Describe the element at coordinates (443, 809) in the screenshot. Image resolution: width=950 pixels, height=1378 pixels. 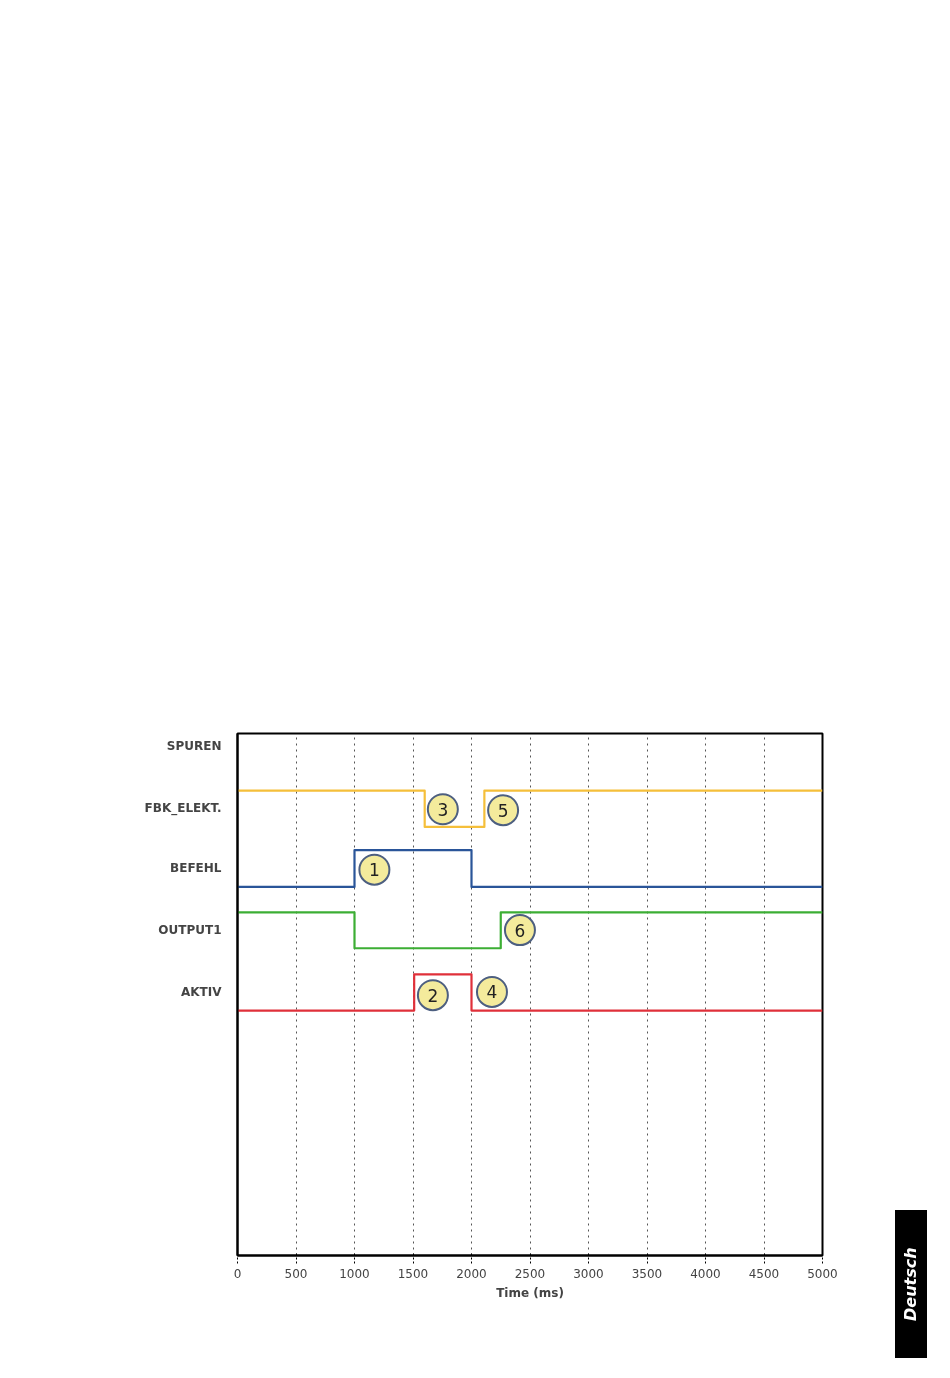
I see `annotation: 3` at that location.